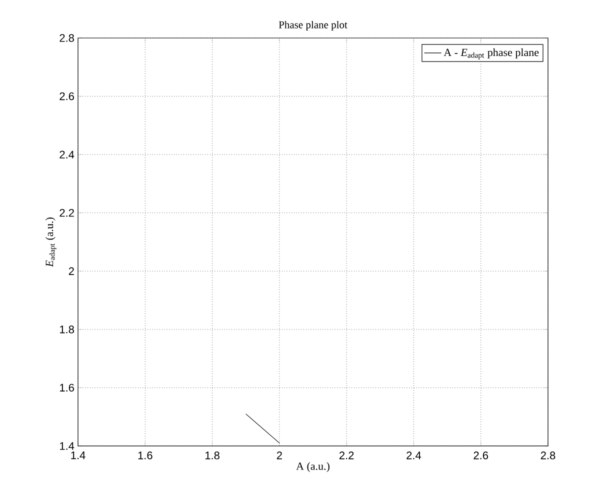  I want to click on x-tick-label: 2.6, so click(481, 456).